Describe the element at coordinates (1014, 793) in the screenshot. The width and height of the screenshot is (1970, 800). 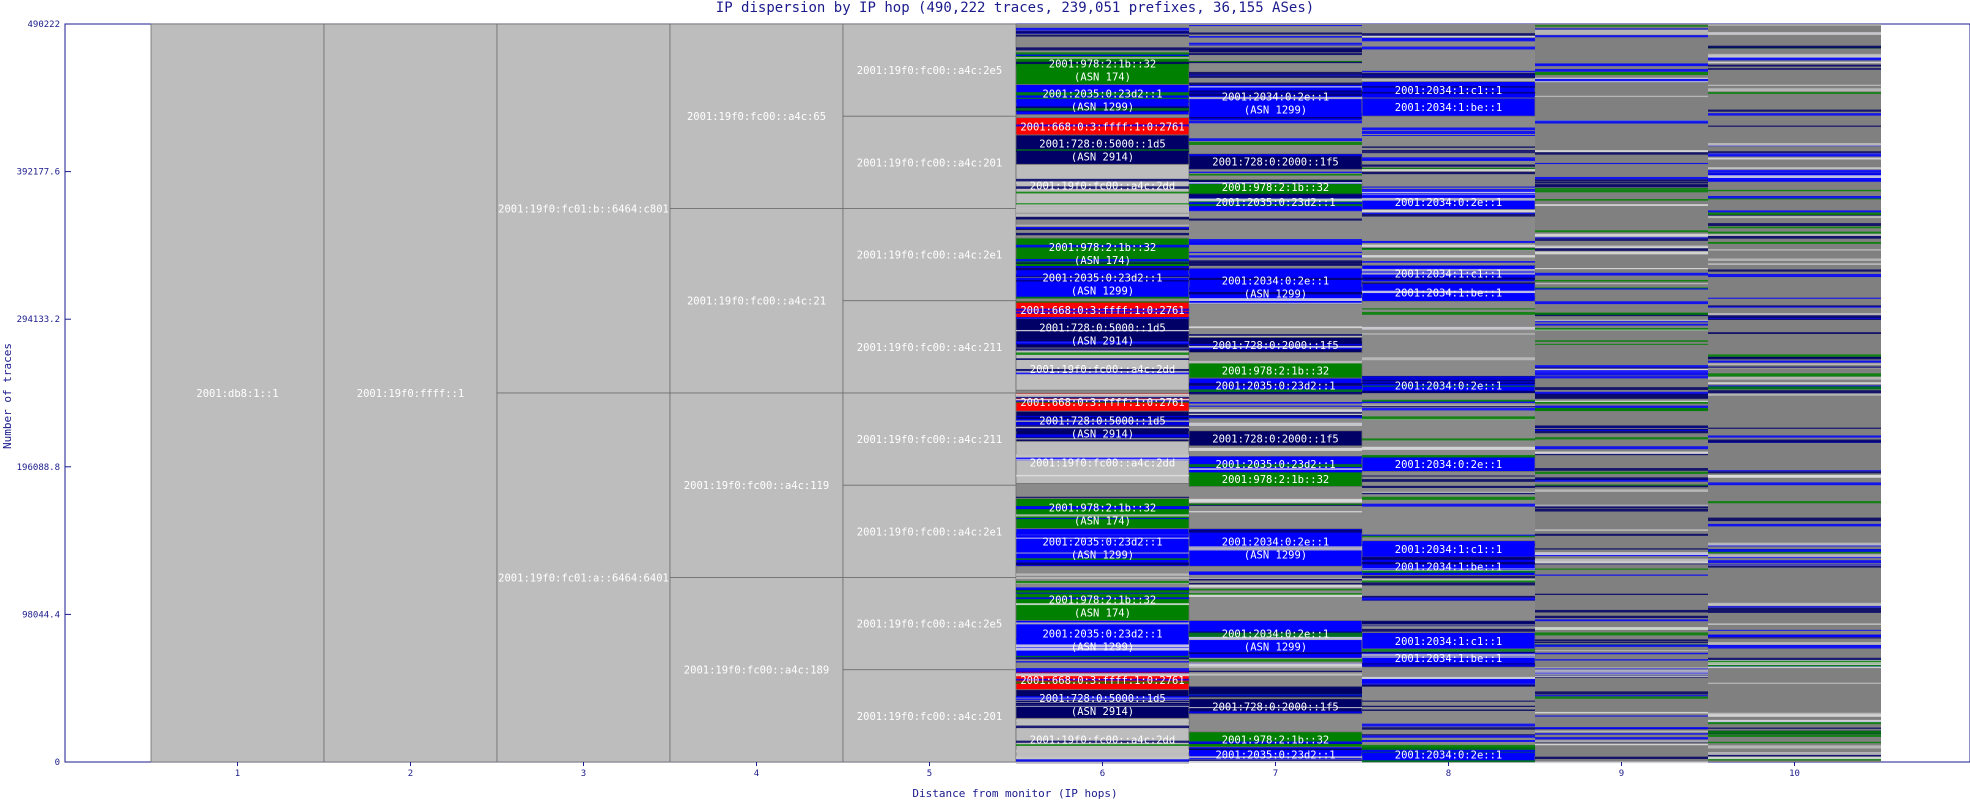
I see `x-axis-label: Distance from monitor (IP hops)` at that location.